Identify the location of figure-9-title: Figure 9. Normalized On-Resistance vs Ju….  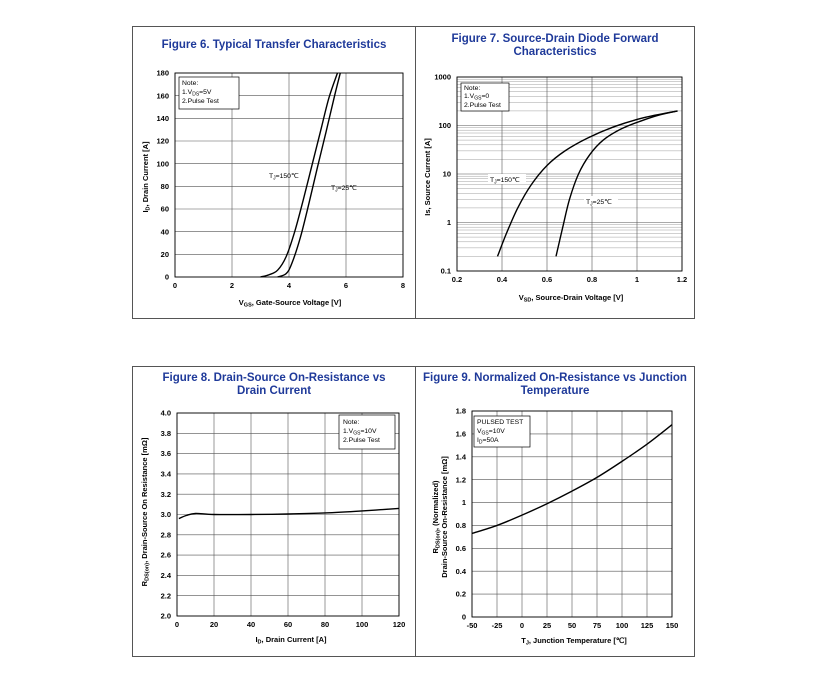
(555, 384).